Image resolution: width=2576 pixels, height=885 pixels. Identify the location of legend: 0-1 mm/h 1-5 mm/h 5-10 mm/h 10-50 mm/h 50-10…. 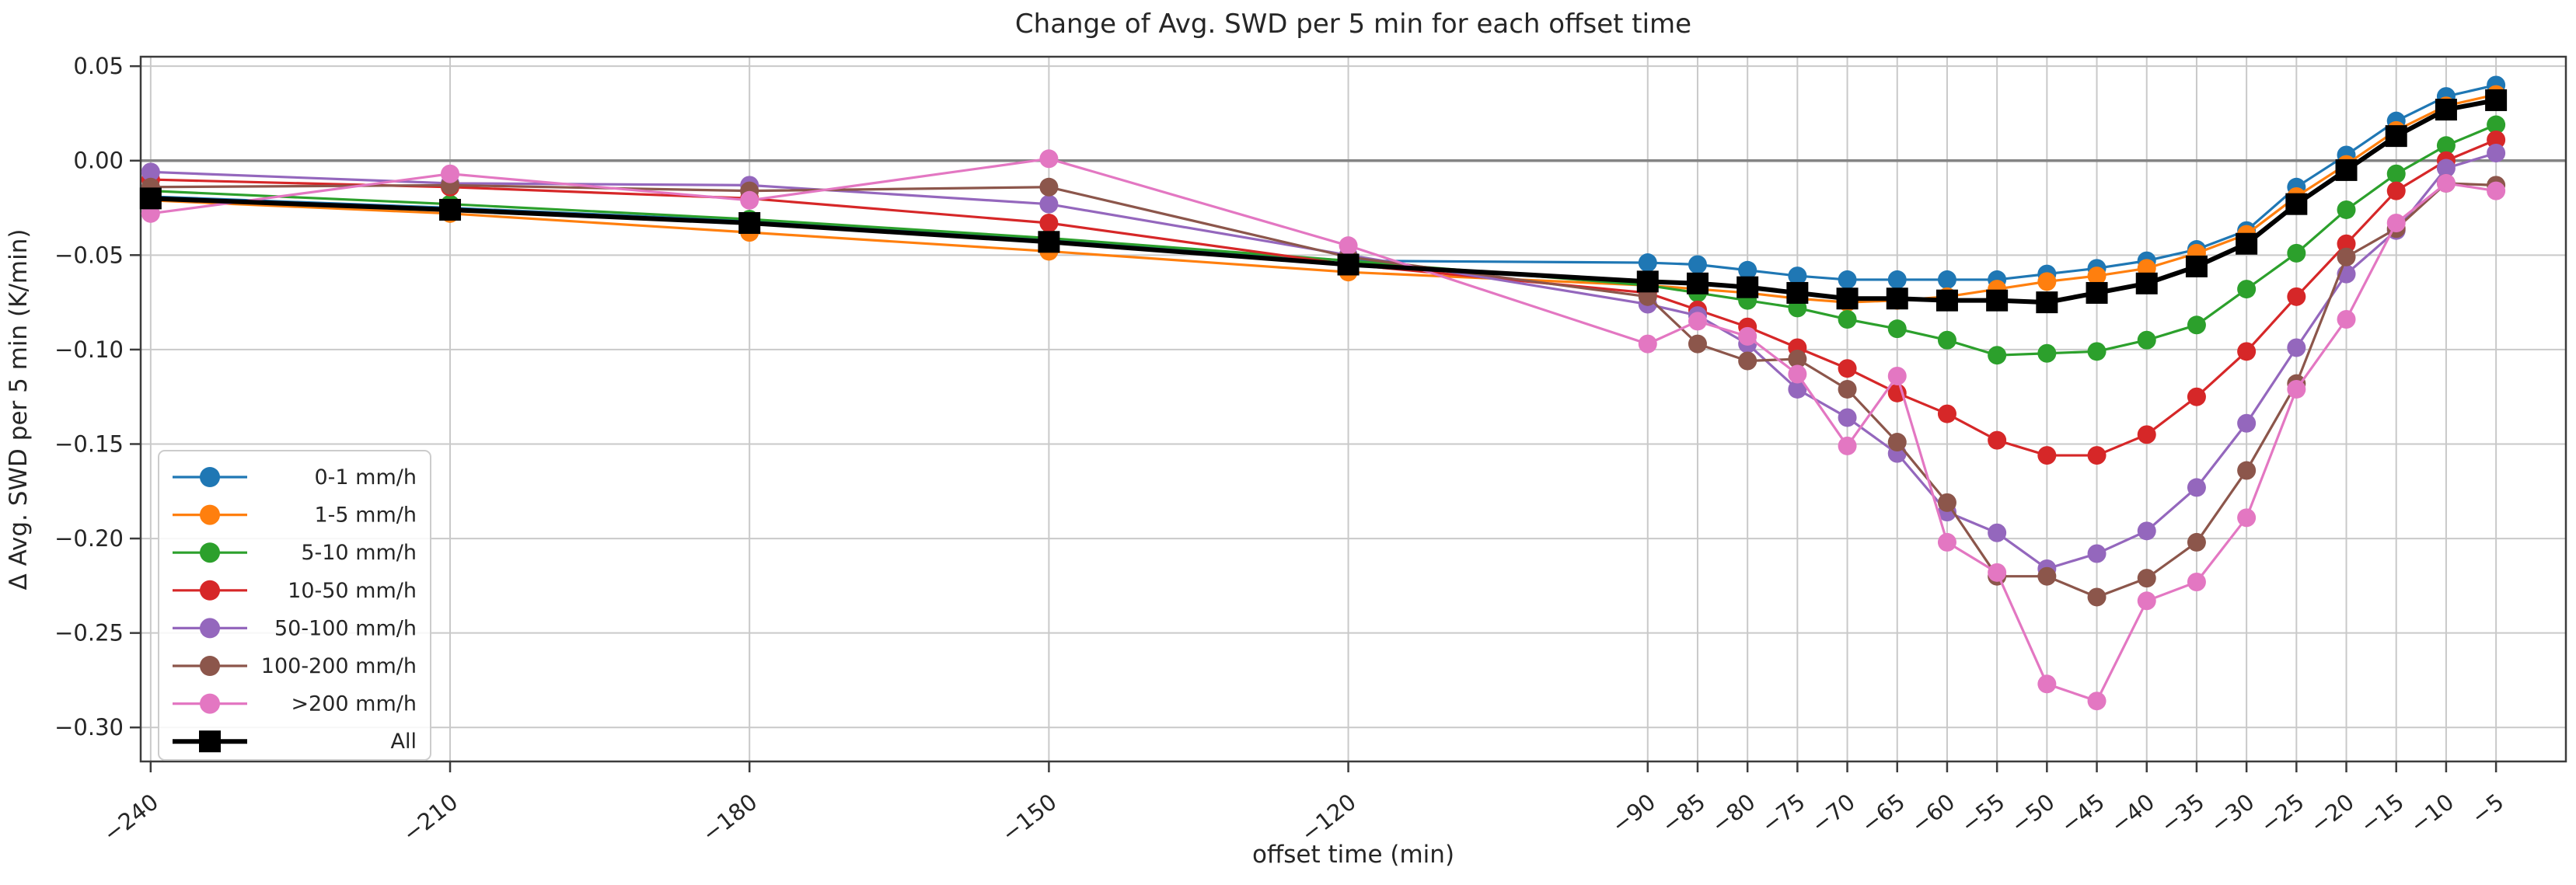
(294, 605).